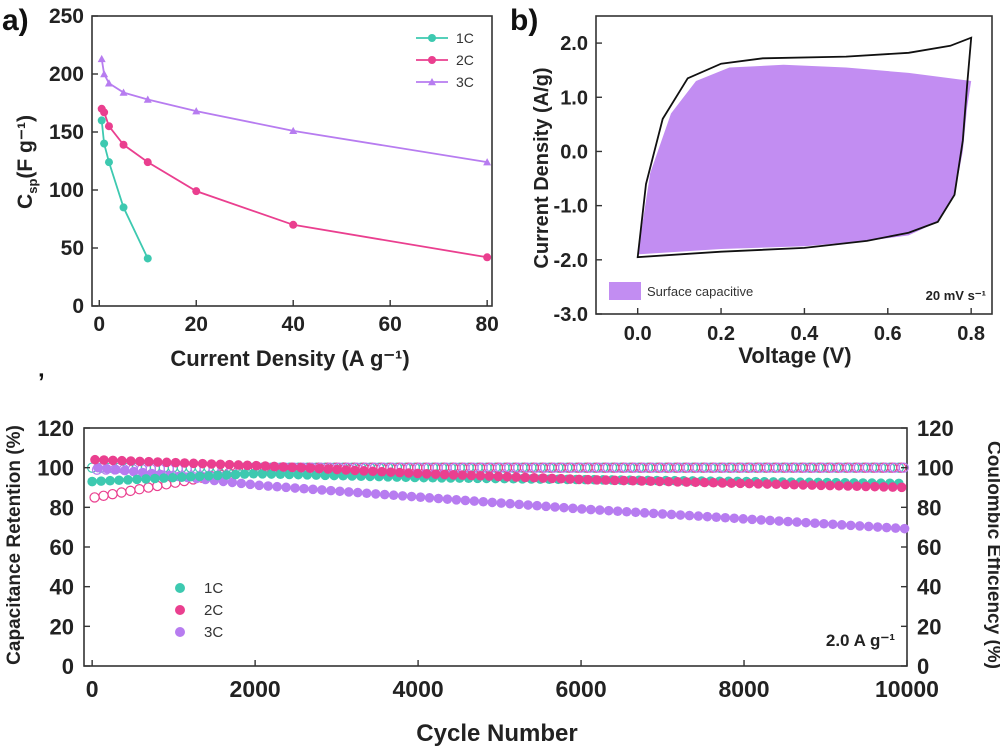 The width and height of the screenshot is (1000, 750). Describe the element at coordinates (571, 315) in the screenshot. I see `panel-b-ytick-label: -3.0` at that location.